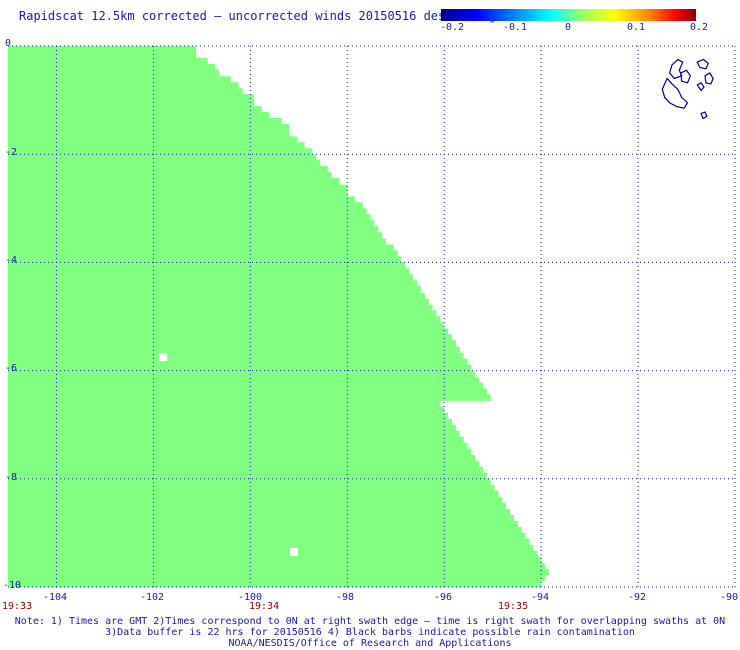 The width and height of the screenshot is (740, 650). What do you see at coordinates (540, 597) in the screenshot?
I see `lon-tick-label: -94` at bounding box center [540, 597].